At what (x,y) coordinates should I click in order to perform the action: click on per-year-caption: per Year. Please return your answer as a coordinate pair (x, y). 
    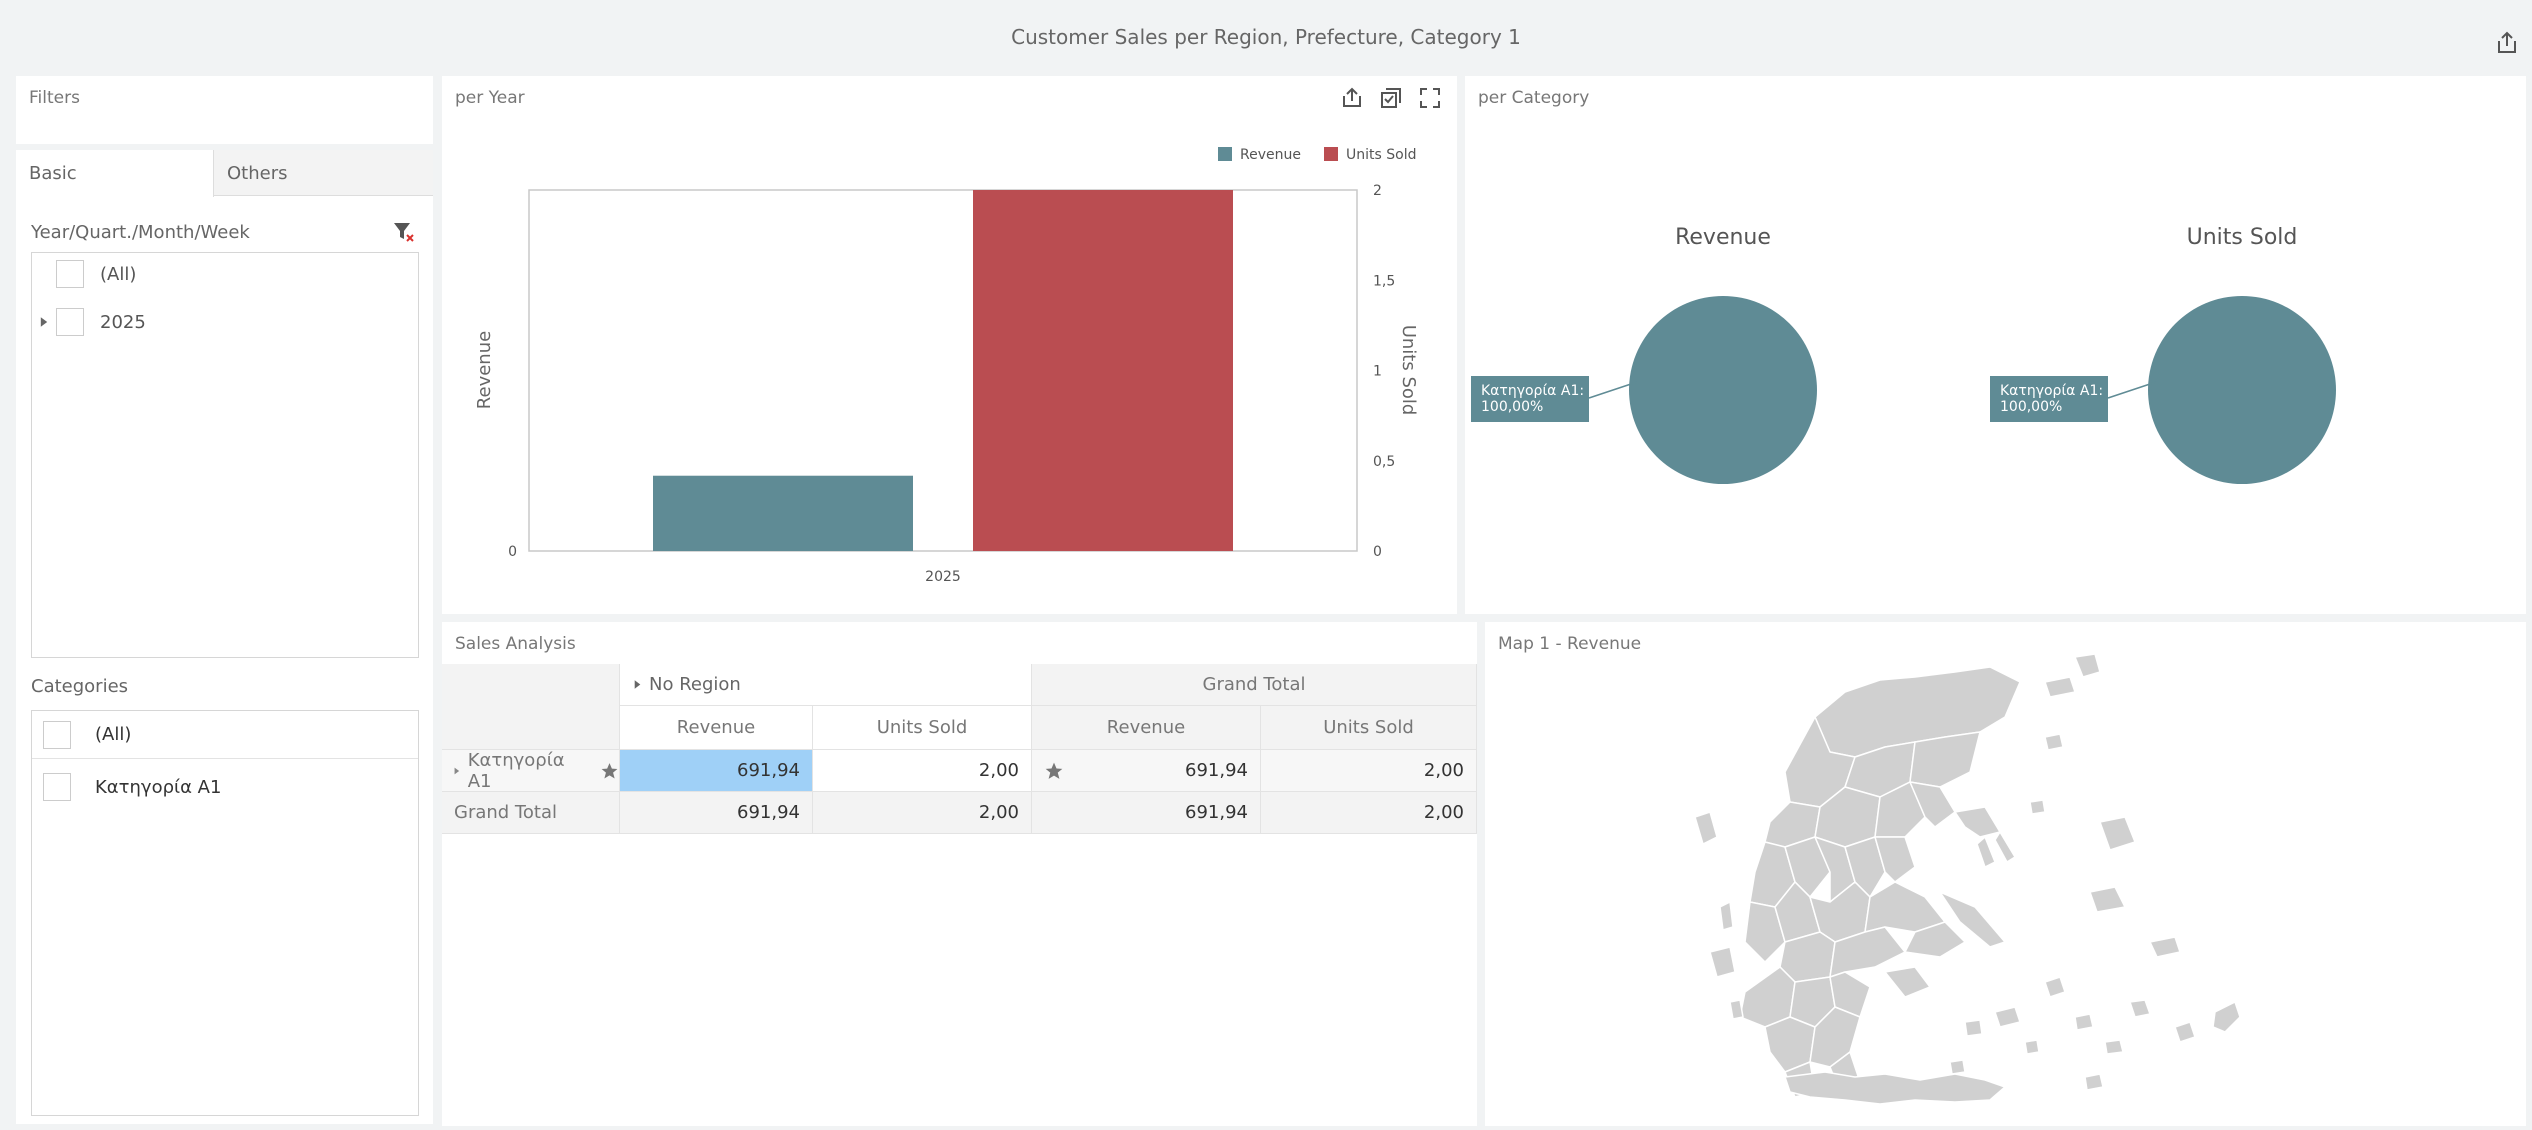
    Looking at the image, I should click on (490, 98).